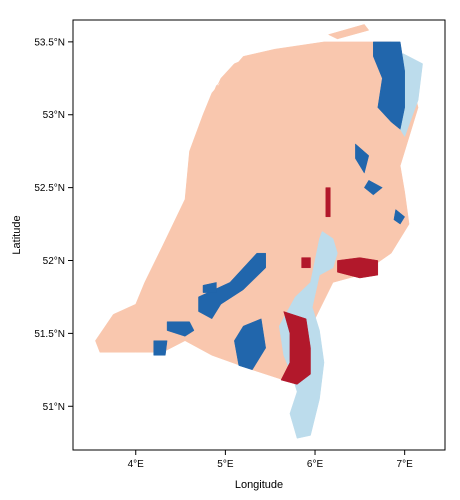 The image size is (460, 500). I want to click on x-axis: 4°E 5°E 6°E 7°E, so click(270, 460).